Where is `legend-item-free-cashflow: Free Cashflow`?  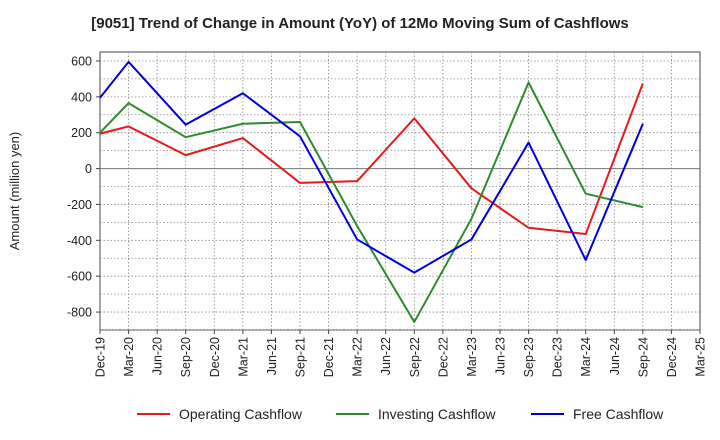
legend-item-free-cashflow: Free Cashflow is located at coordinates (597, 414).